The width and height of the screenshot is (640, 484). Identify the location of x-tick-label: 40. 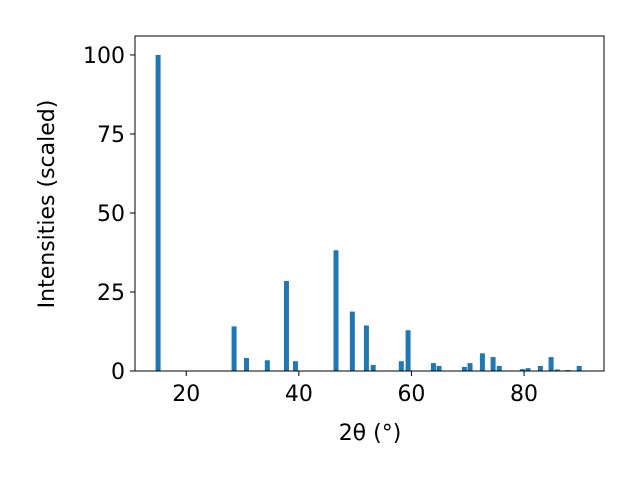
(299, 394).